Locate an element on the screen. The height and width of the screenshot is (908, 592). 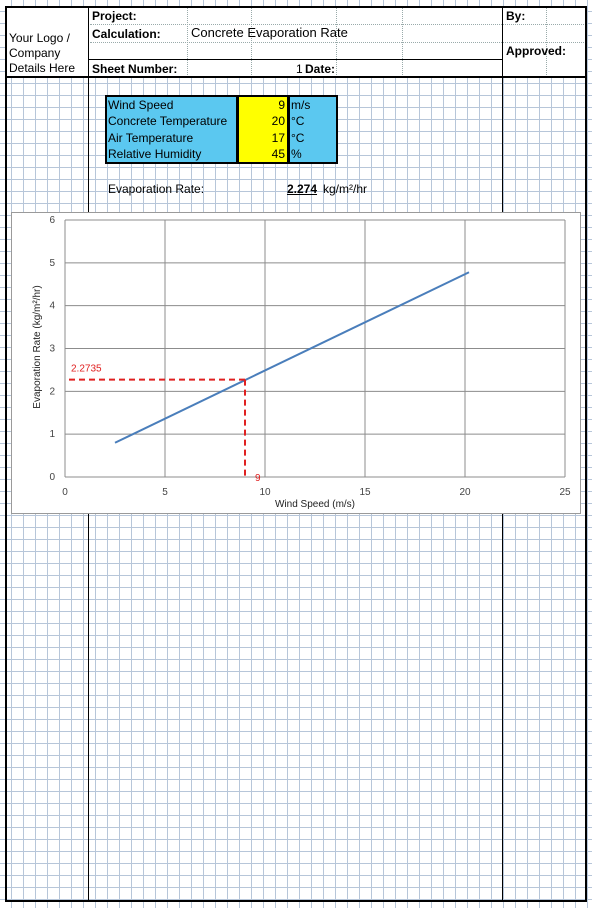
company-logo-line-3: Details Here is located at coordinates (42, 68).